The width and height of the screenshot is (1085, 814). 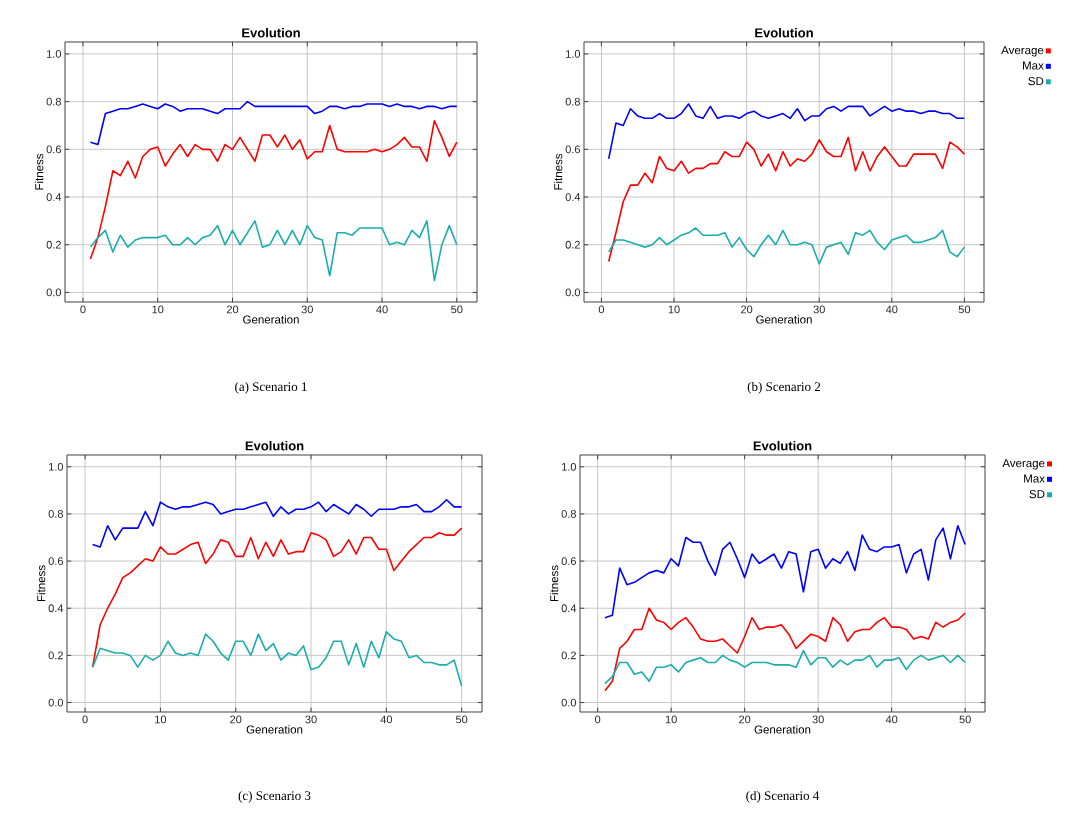 What do you see at coordinates (784, 387) in the screenshot?
I see `text: (b) Scenario 2` at bounding box center [784, 387].